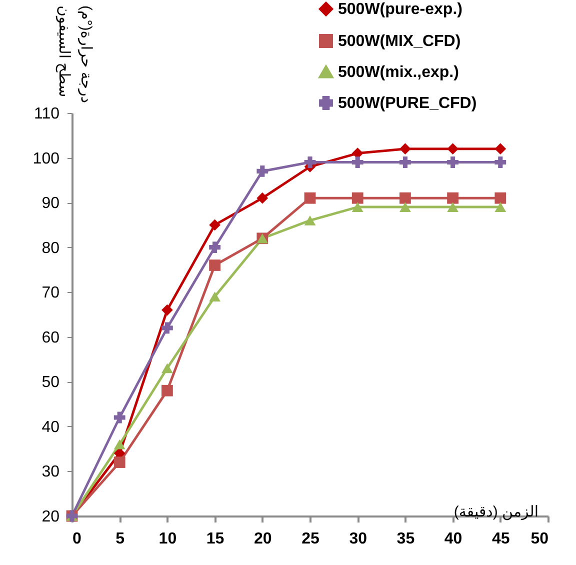 The height and width of the screenshot is (565, 576). Describe the element at coordinates (358, 539) in the screenshot. I see `x-tick-label: 30` at that location.